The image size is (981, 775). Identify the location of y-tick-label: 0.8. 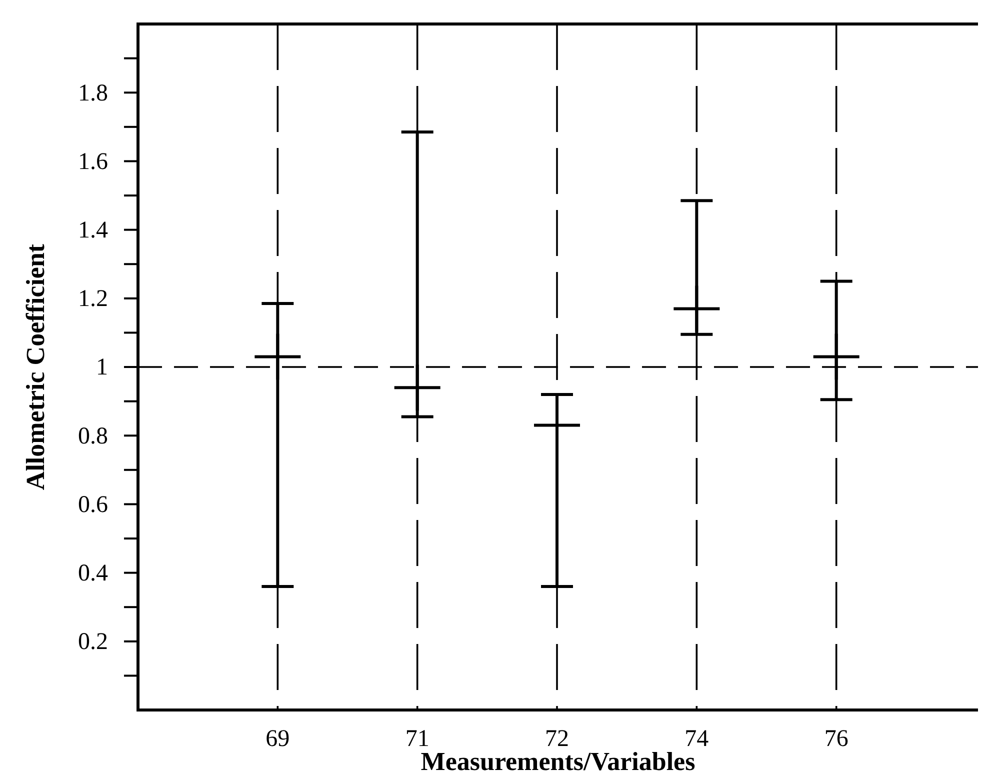
(93, 436).